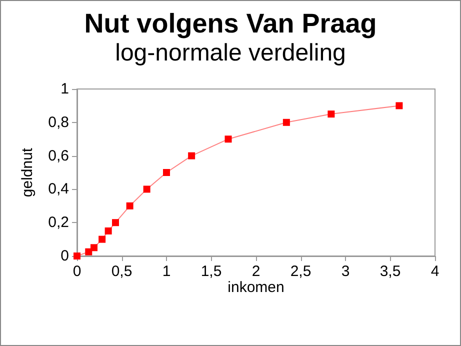 This screenshot has height=346, width=461. I want to click on x-axis-title: inkomen, so click(256, 287).